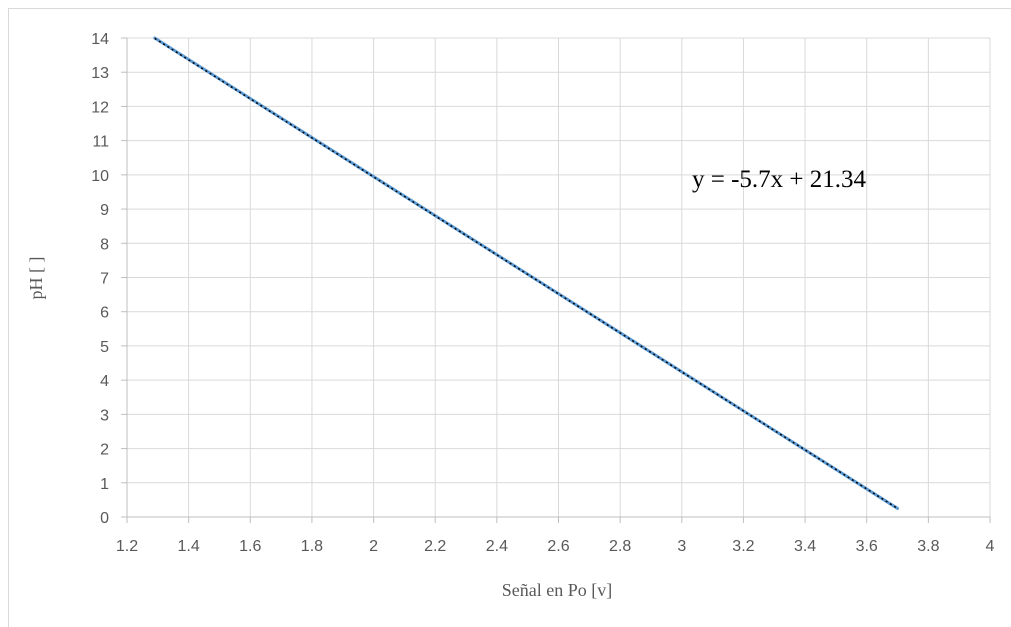  I want to click on y-tick-label-8: 8, so click(104, 244).